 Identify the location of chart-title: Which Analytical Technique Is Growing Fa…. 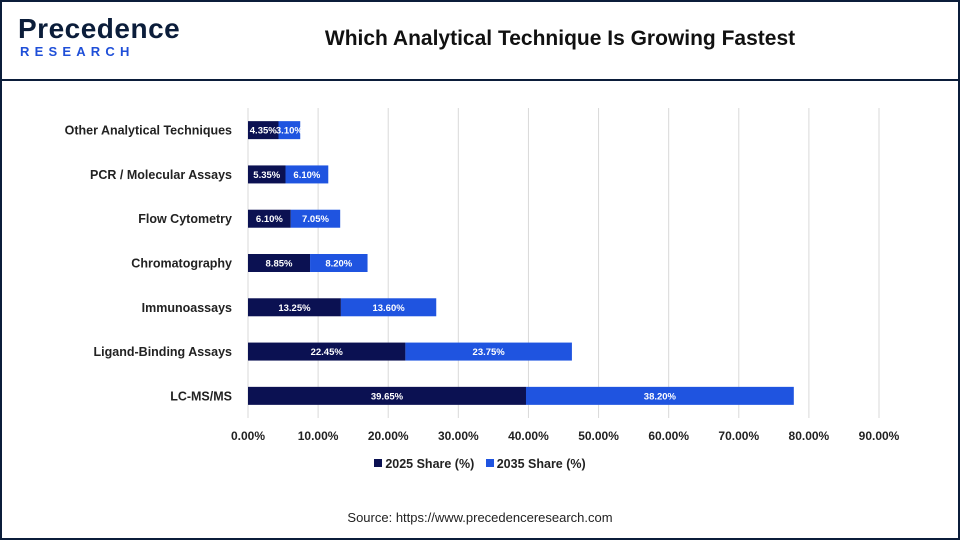
(560, 38).